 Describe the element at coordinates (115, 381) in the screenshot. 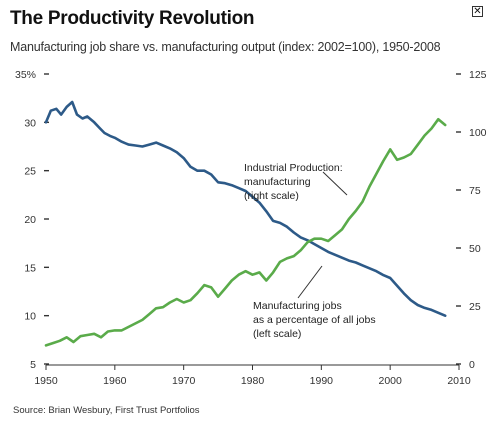

I see `x-tick-label: 1960` at that location.